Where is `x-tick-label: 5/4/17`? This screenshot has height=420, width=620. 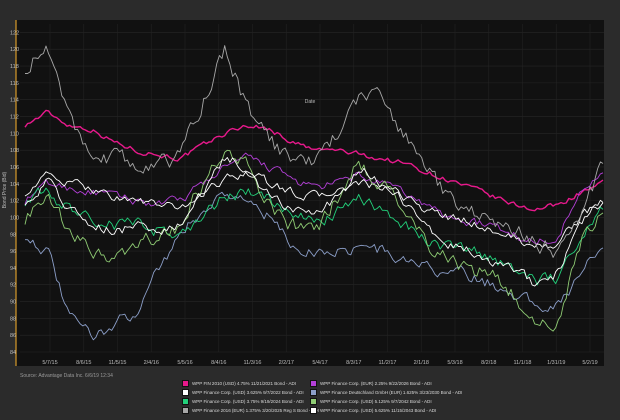
x-tick-label: 5/4/17 is located at coordinates (319, 363).